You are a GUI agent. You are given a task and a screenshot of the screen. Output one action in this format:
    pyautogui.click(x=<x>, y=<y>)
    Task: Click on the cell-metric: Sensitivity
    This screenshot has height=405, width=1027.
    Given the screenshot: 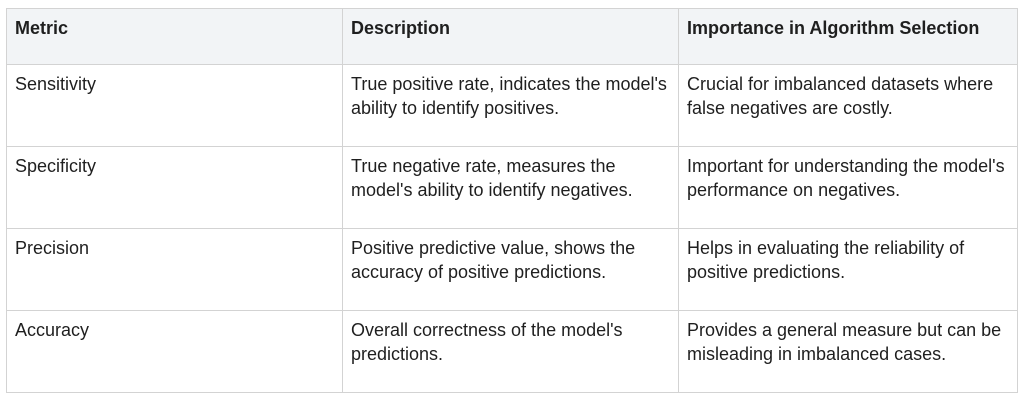 What is the action you would take?
    pyautogui.click(x=174, y=105)
    